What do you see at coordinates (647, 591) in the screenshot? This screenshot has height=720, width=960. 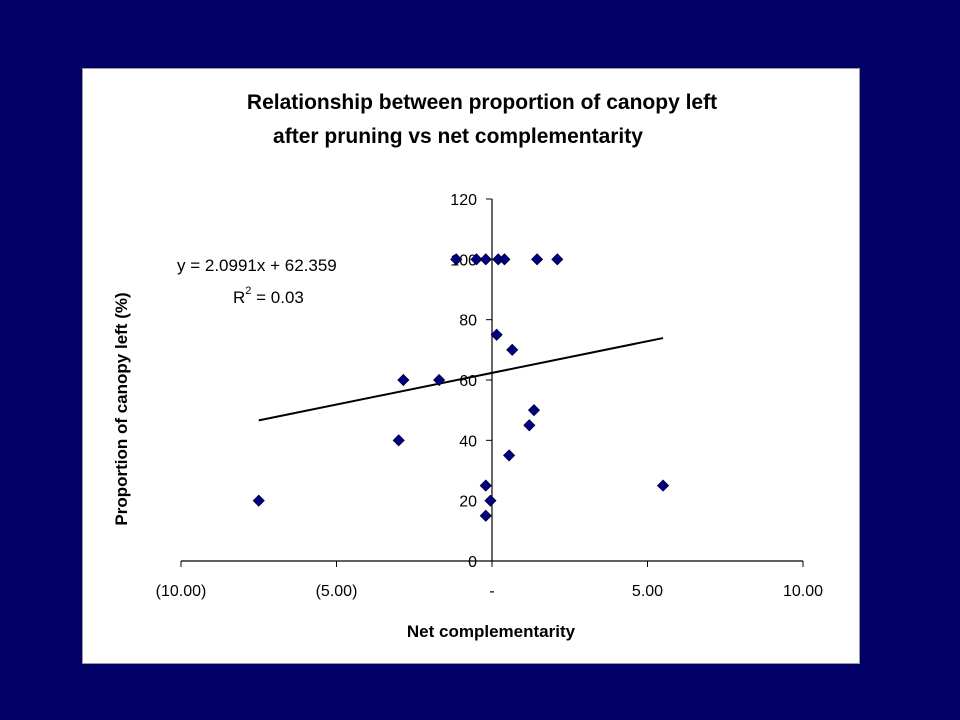 I see `x-tick-label: 5.00` at bounding box center [647, 591].